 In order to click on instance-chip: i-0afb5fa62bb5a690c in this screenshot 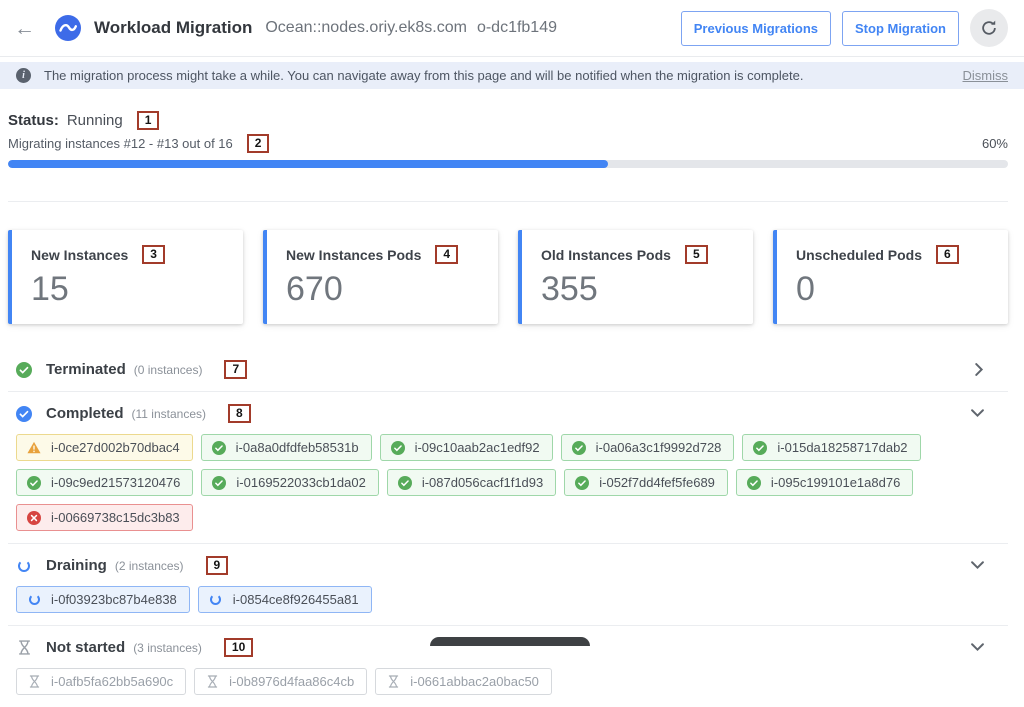, I will do `click(101, 682)`.